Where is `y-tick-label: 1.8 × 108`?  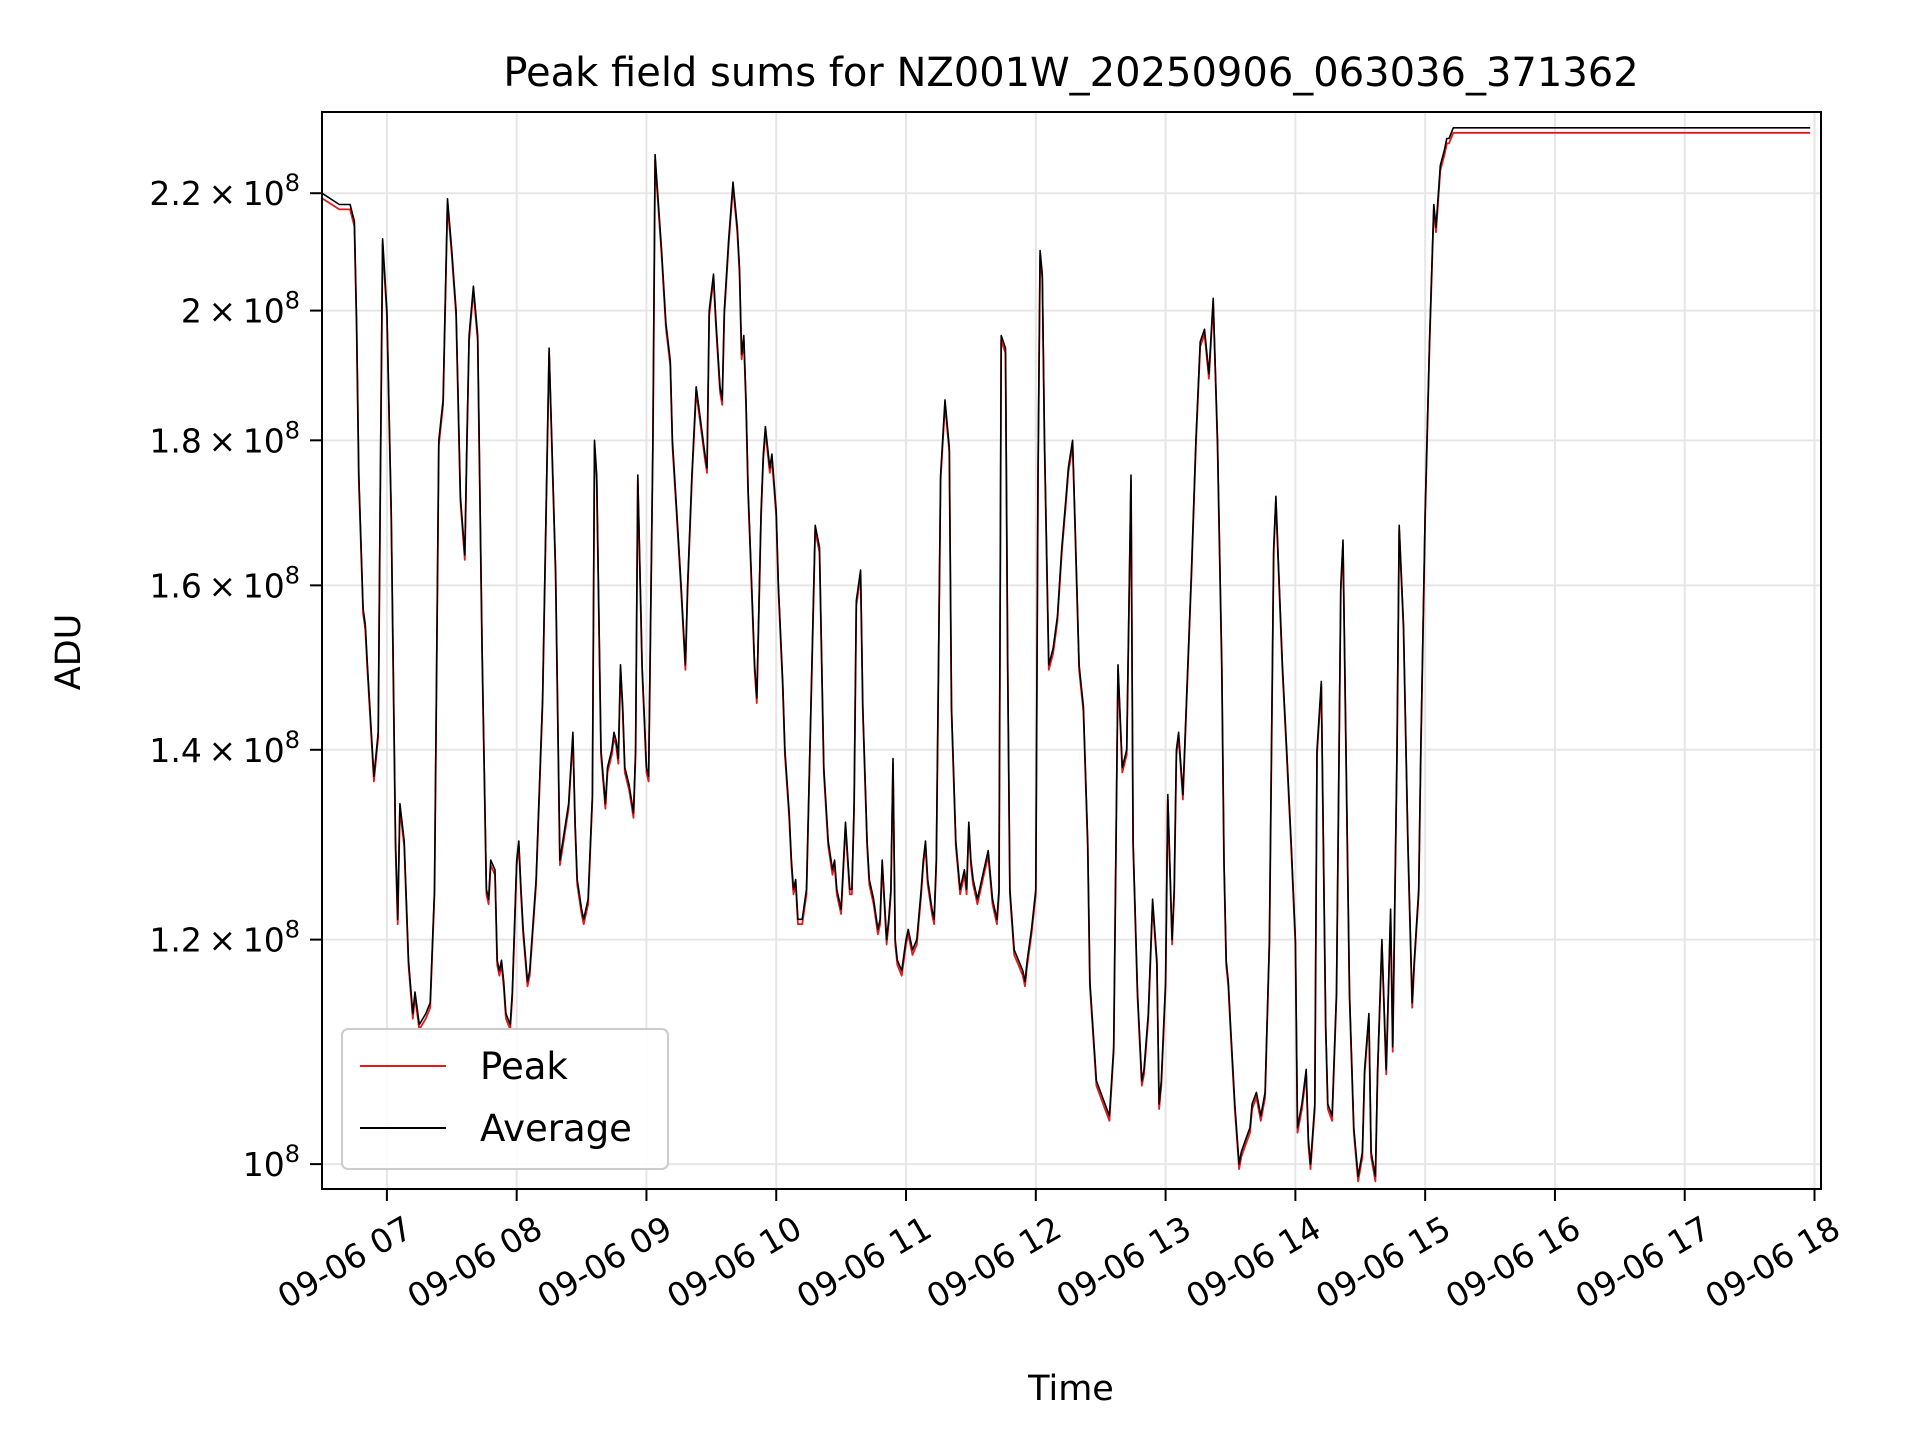
y-tick-label: 1.8 × 108 is located at coordinates (224, 438).